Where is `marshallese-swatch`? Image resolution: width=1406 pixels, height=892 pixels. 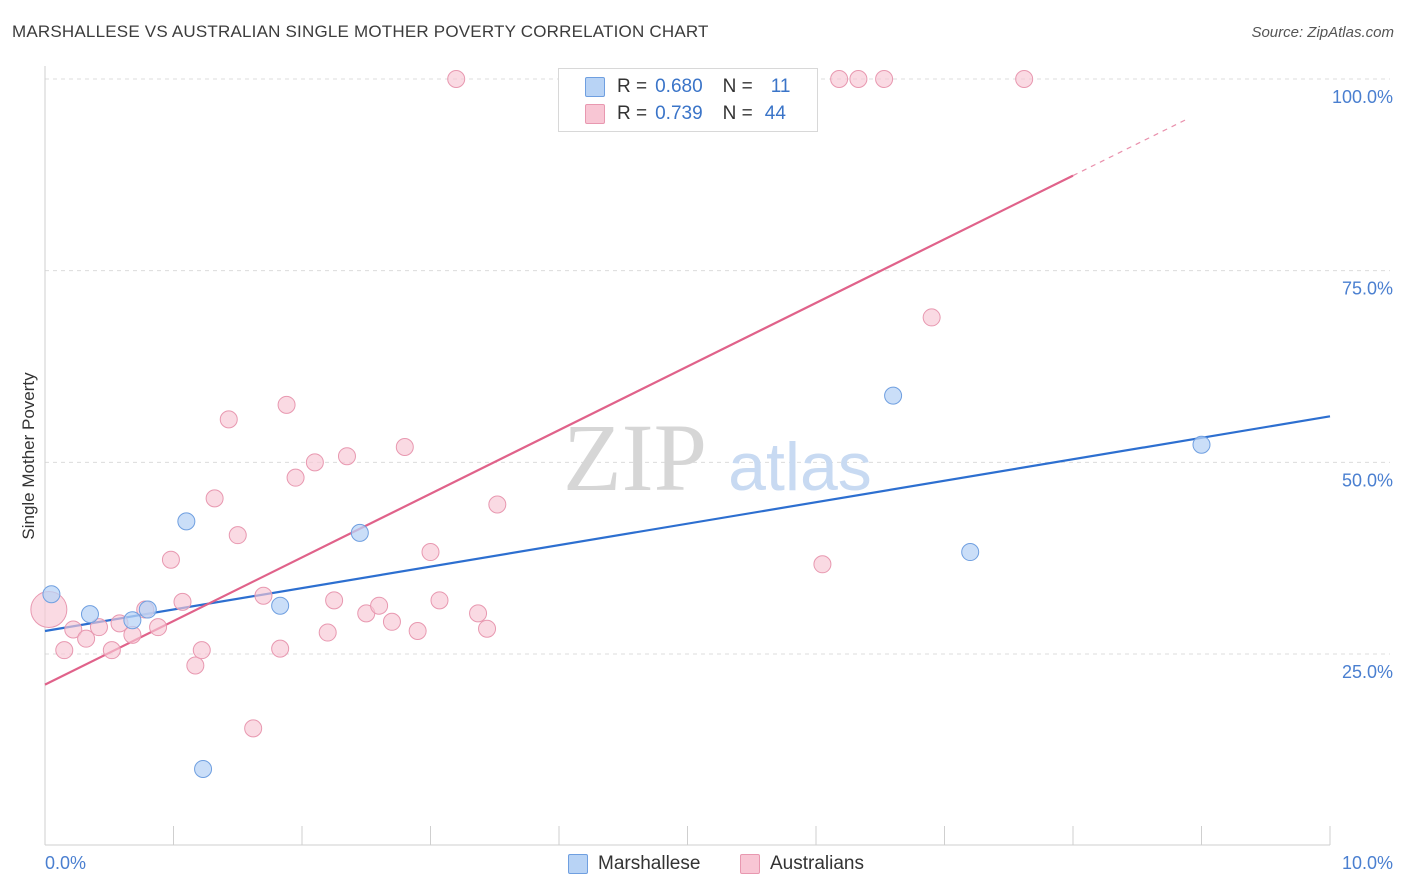 marshallese-swatch is located at coordinates (595, 87).